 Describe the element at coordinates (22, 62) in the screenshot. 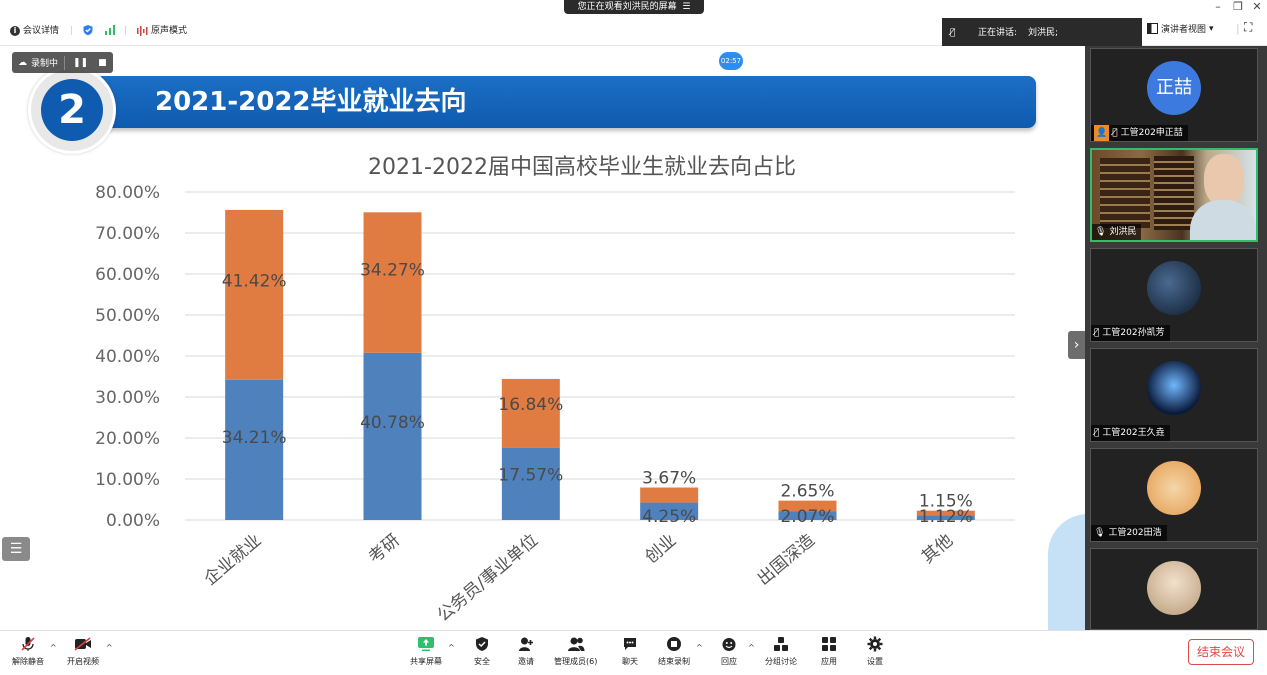

I see `cloud-record-icon: ☁` at that location.